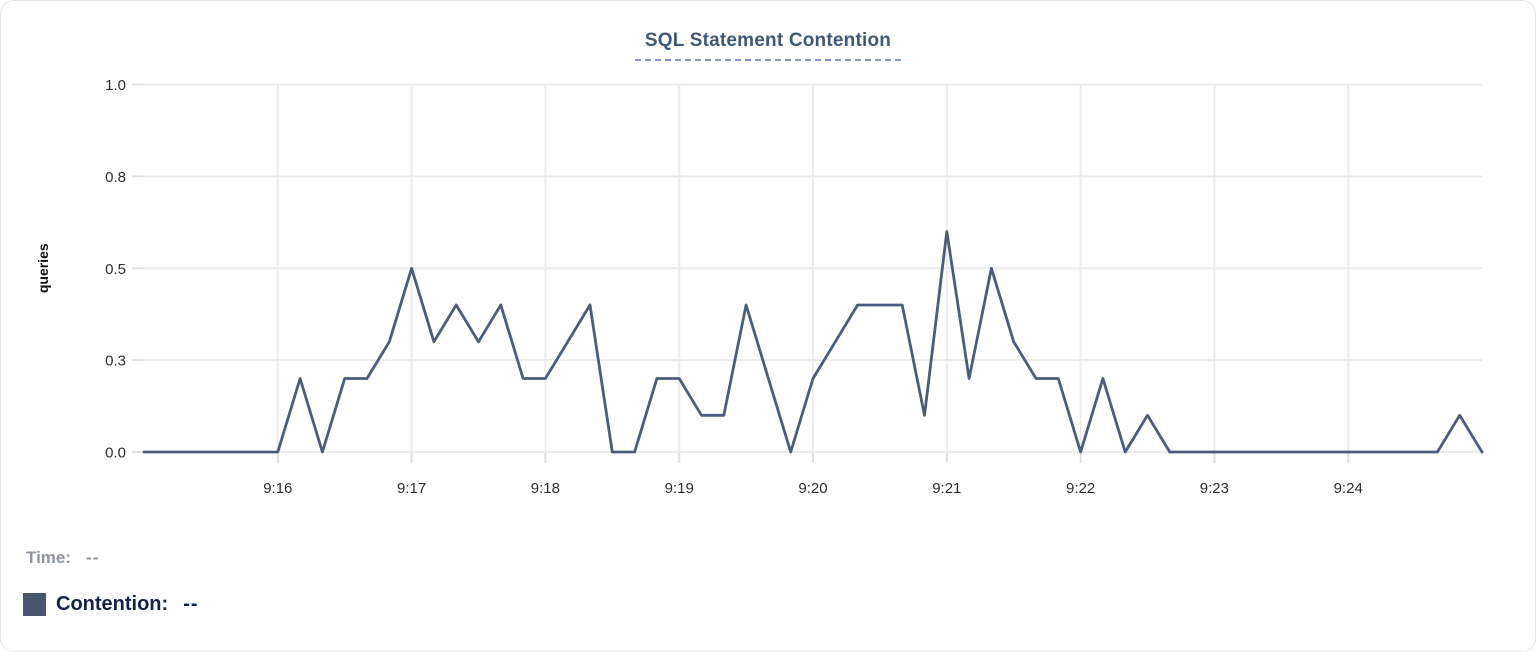 The image size is (1536, 652). I want to click on y-tick-label: 1.0, so click(115, 85).